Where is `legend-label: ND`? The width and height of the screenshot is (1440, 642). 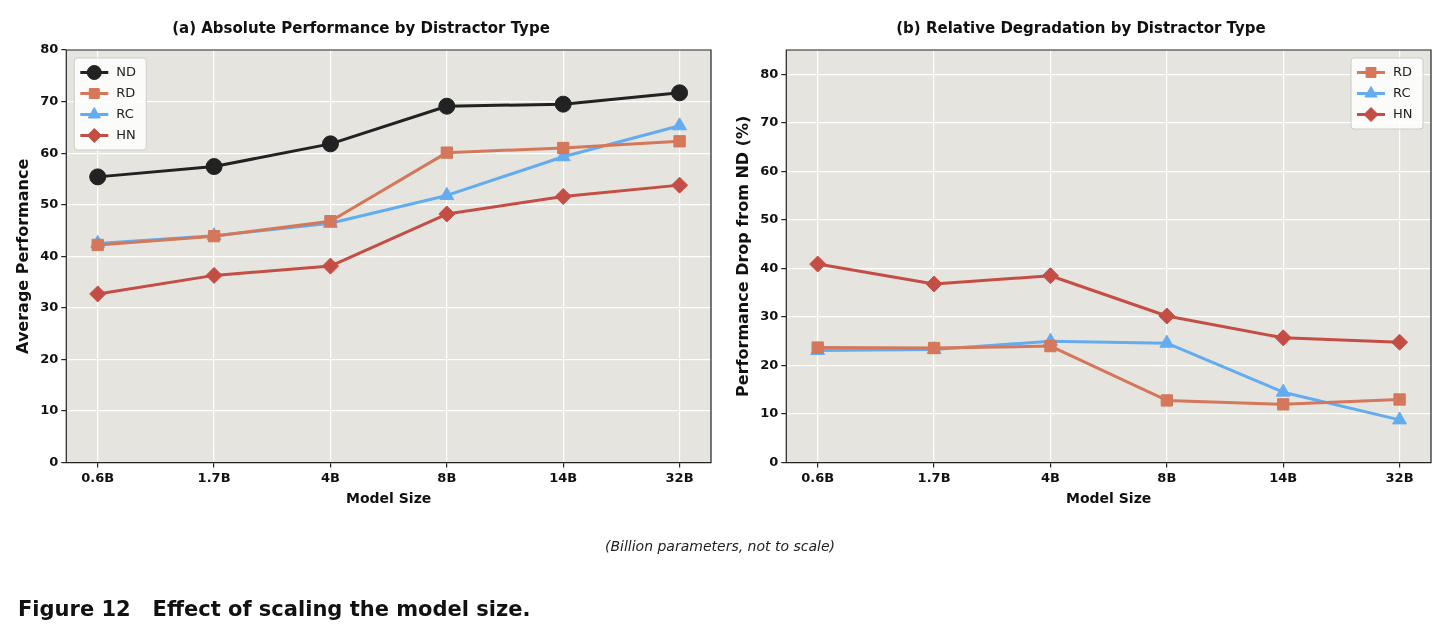 legend-label: ND is located at coordinates (126, 71).